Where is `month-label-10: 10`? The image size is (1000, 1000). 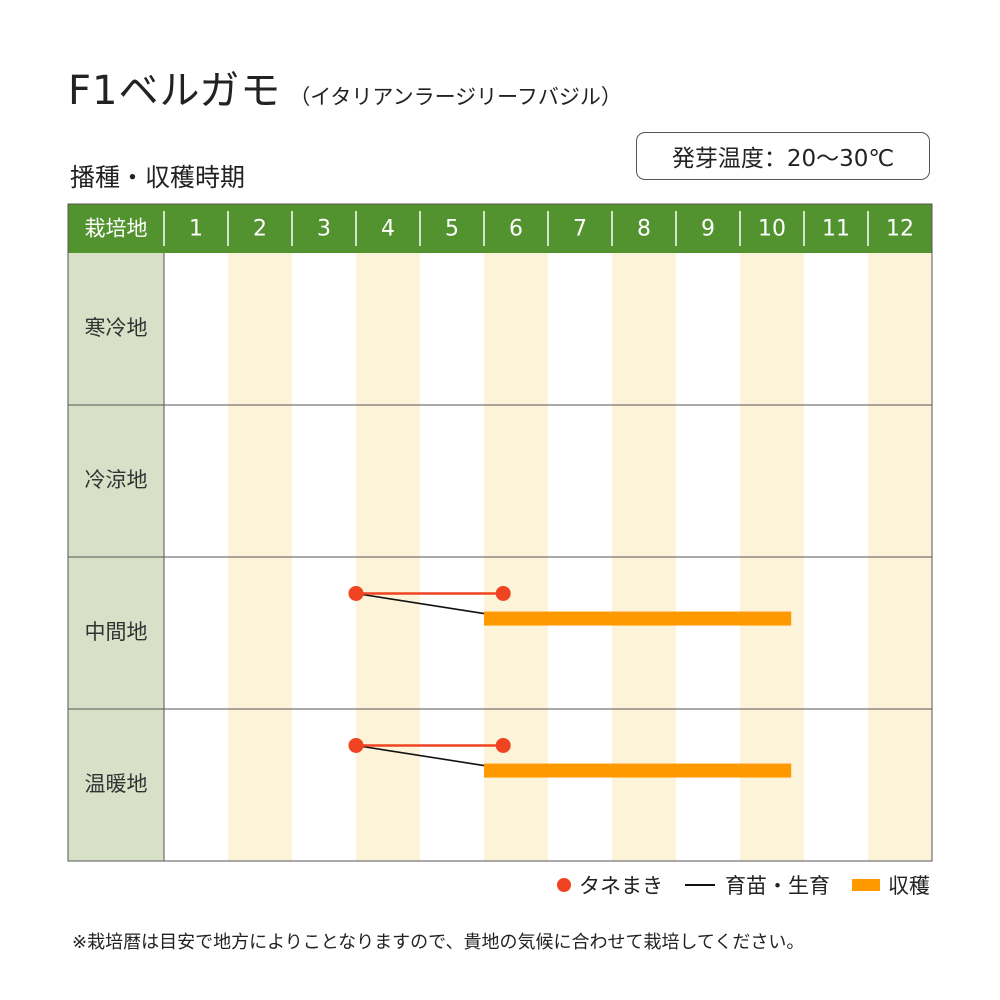 month-label-10: 10 is located at coordinates (772, 229).